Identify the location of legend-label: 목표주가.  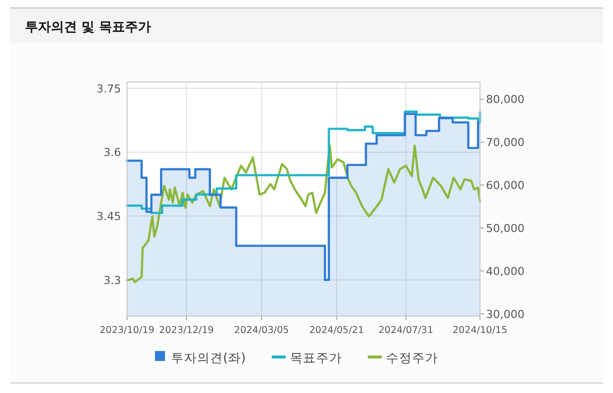
(316, 357).